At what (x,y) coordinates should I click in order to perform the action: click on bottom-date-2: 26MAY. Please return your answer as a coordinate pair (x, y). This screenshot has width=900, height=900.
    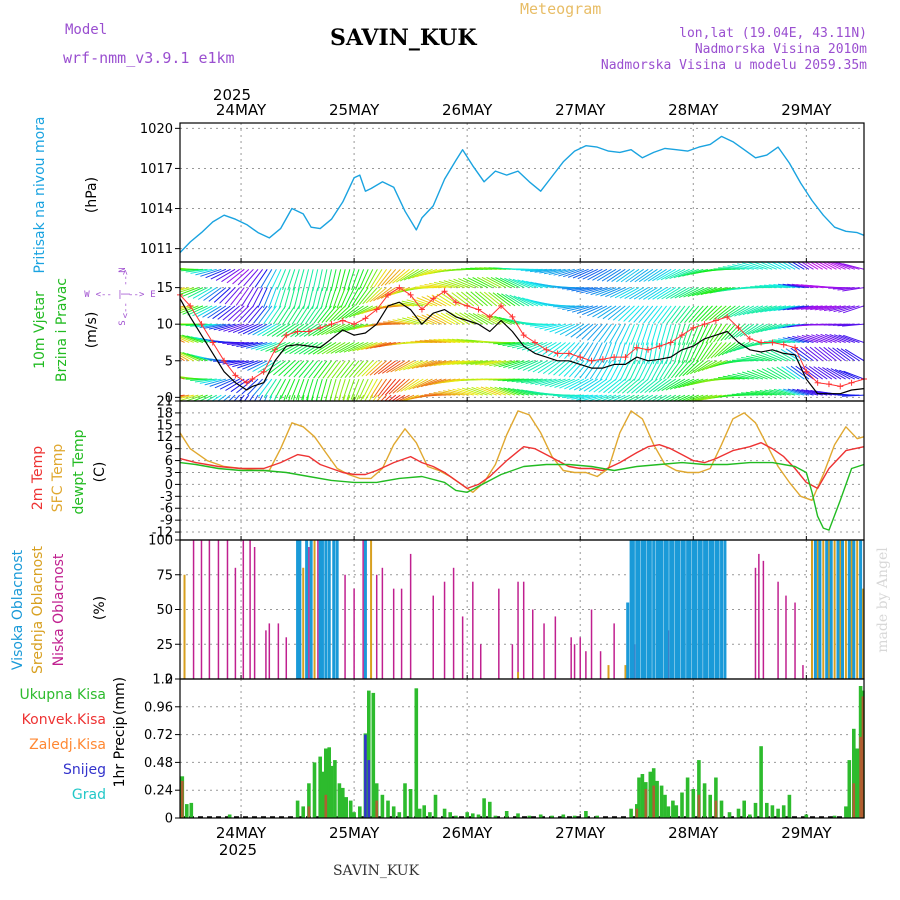
    Looking at the image, I should click on (467, 833).